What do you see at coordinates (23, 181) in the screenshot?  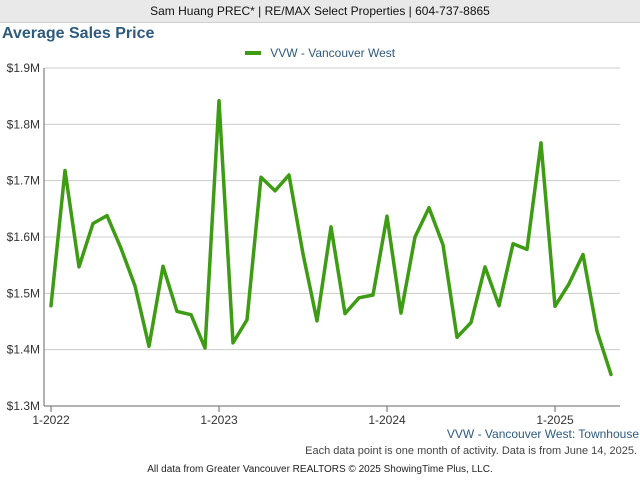 I see `y-tick-label: $1.7M` at bounding box center [23, 181].